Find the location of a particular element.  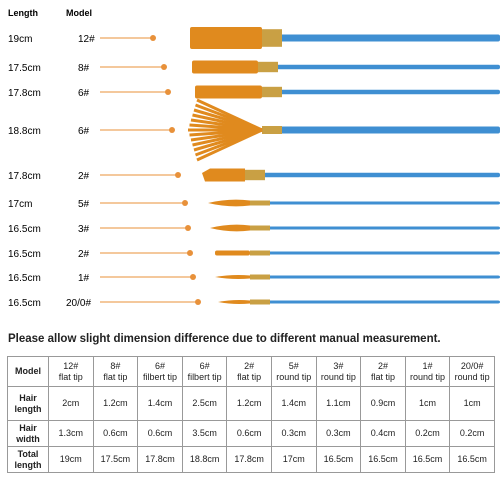

value-cell: 18.8cm is located at coordinates (204, 459).